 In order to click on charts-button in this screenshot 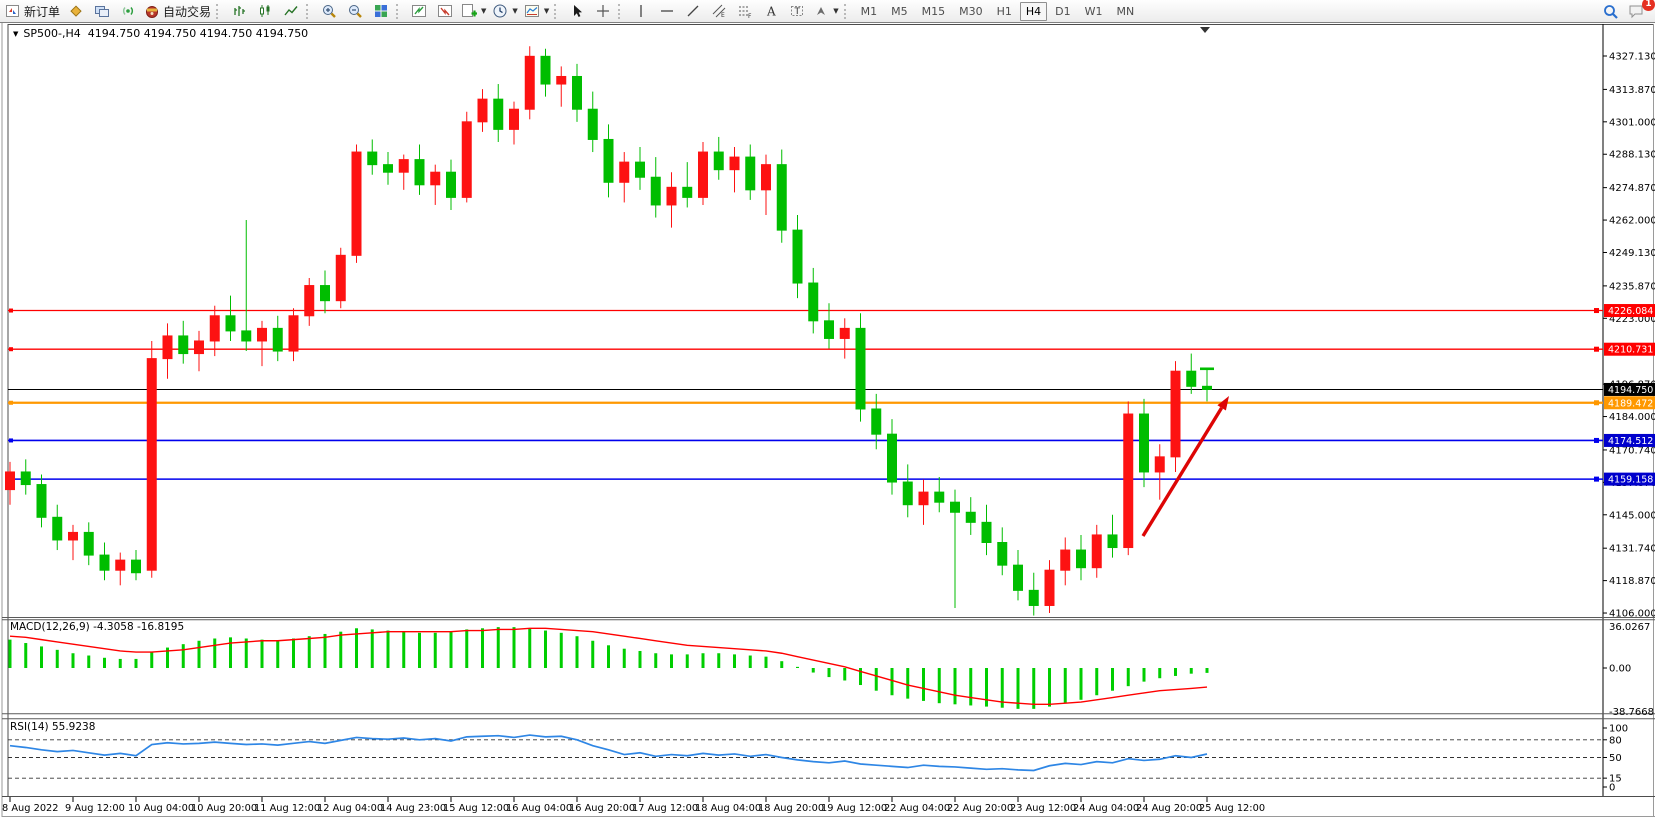, I will do `click(76, 11)`.